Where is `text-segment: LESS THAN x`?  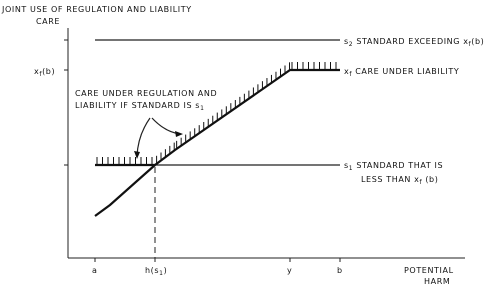 text-segment: LESS THAN x is located at coordinates (390, 179).